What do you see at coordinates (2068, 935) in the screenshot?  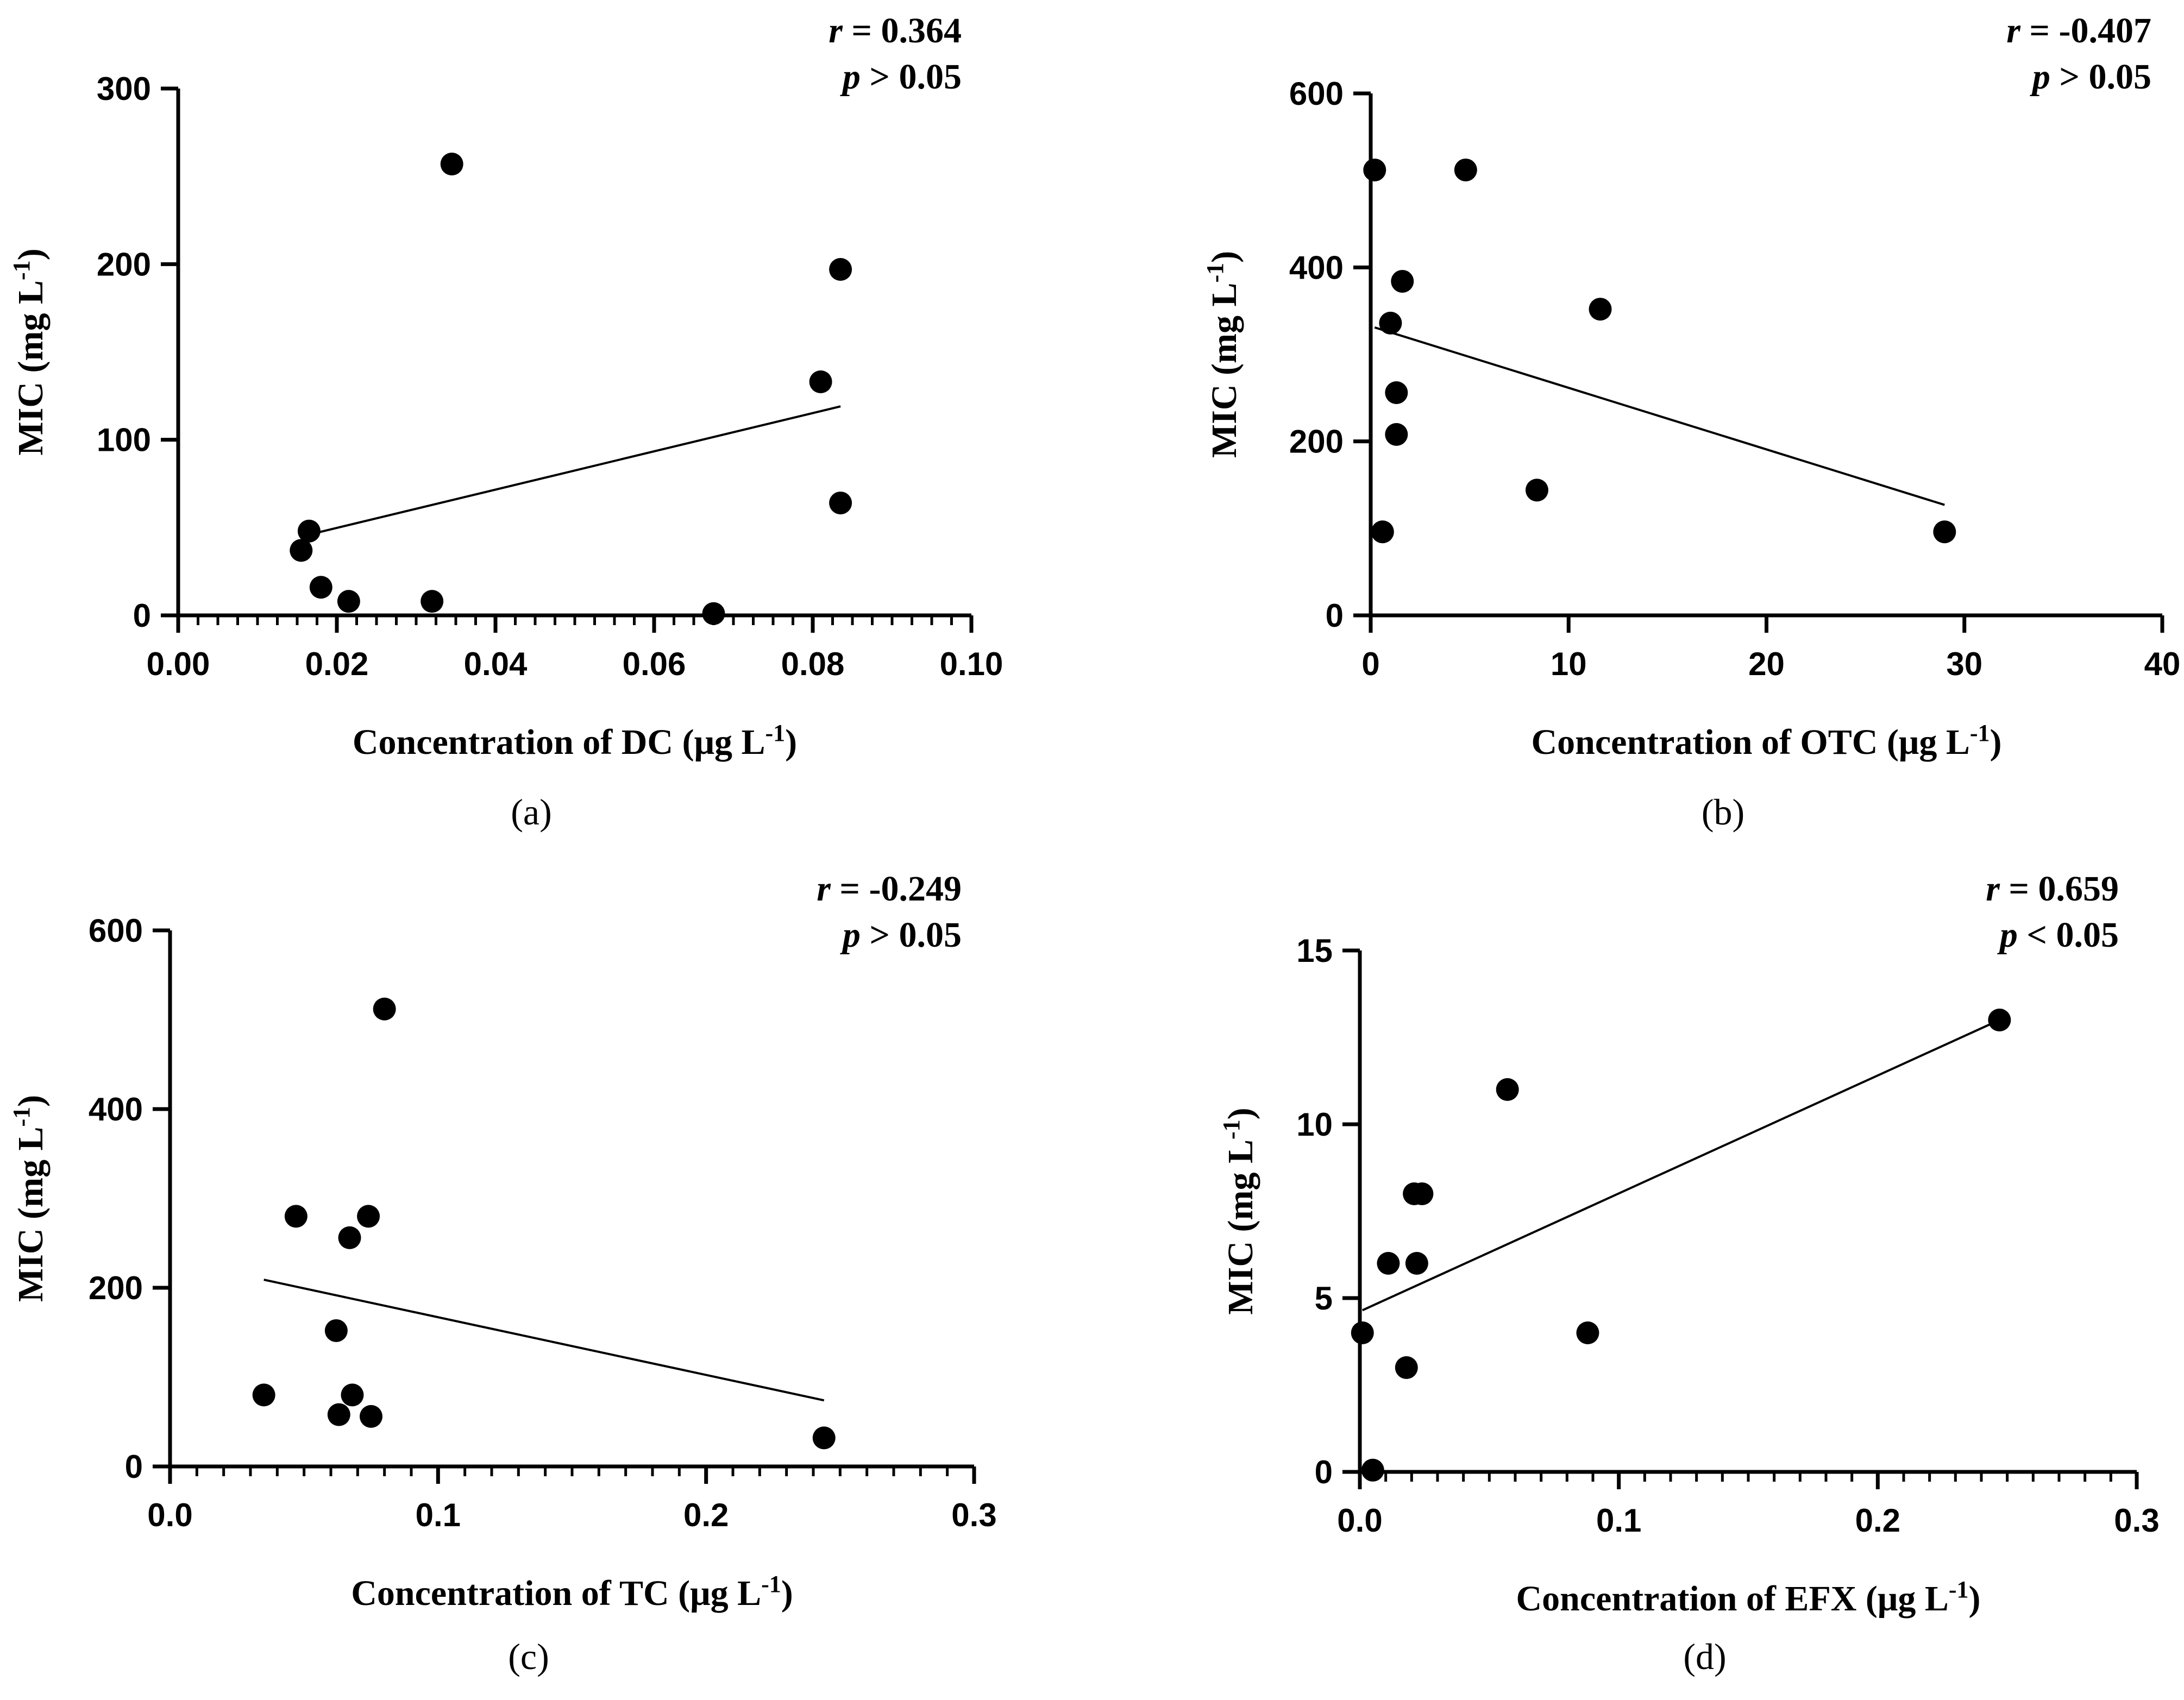 I see `p-value: < 0.05` at bounding box center [2068, 935].